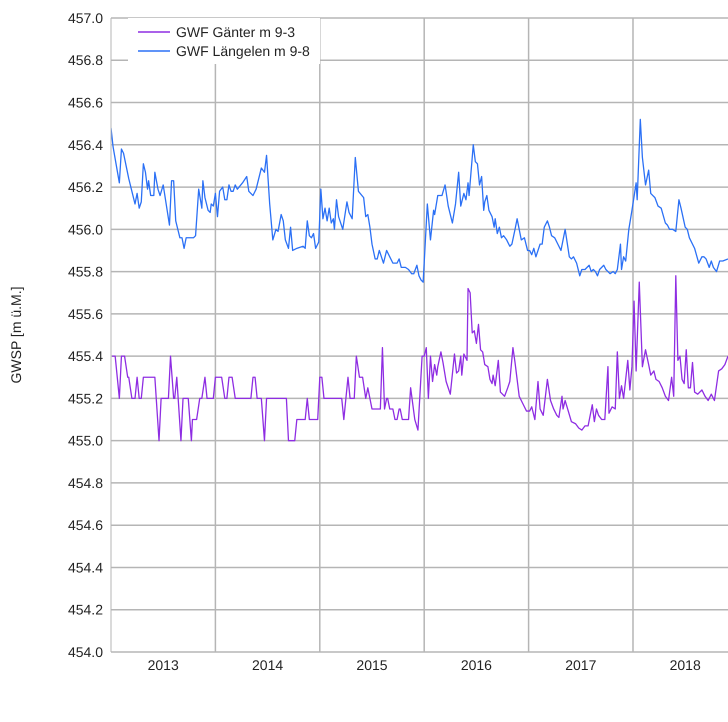 The width and height of the screenshot is (728, 722). Describe the element at coordinates (581, 664) in the screenshot. I see `x-tick-label: 2017` at that location.